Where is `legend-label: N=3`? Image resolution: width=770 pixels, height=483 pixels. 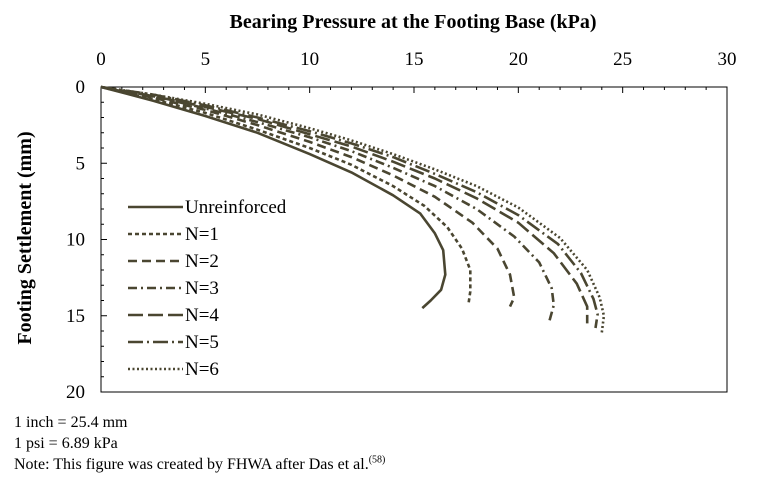 legend-label: N=3 is located at coordinates (202, 288).